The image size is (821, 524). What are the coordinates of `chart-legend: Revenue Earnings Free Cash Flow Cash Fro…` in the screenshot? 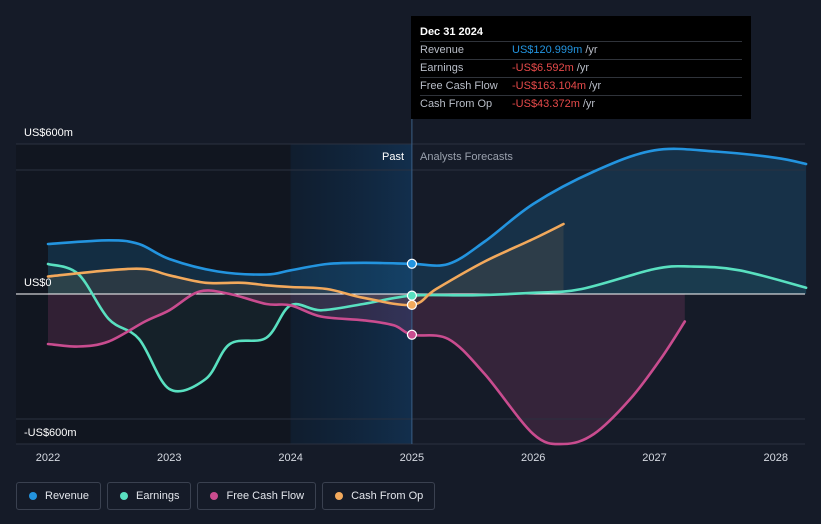 It's located at (226, 497).